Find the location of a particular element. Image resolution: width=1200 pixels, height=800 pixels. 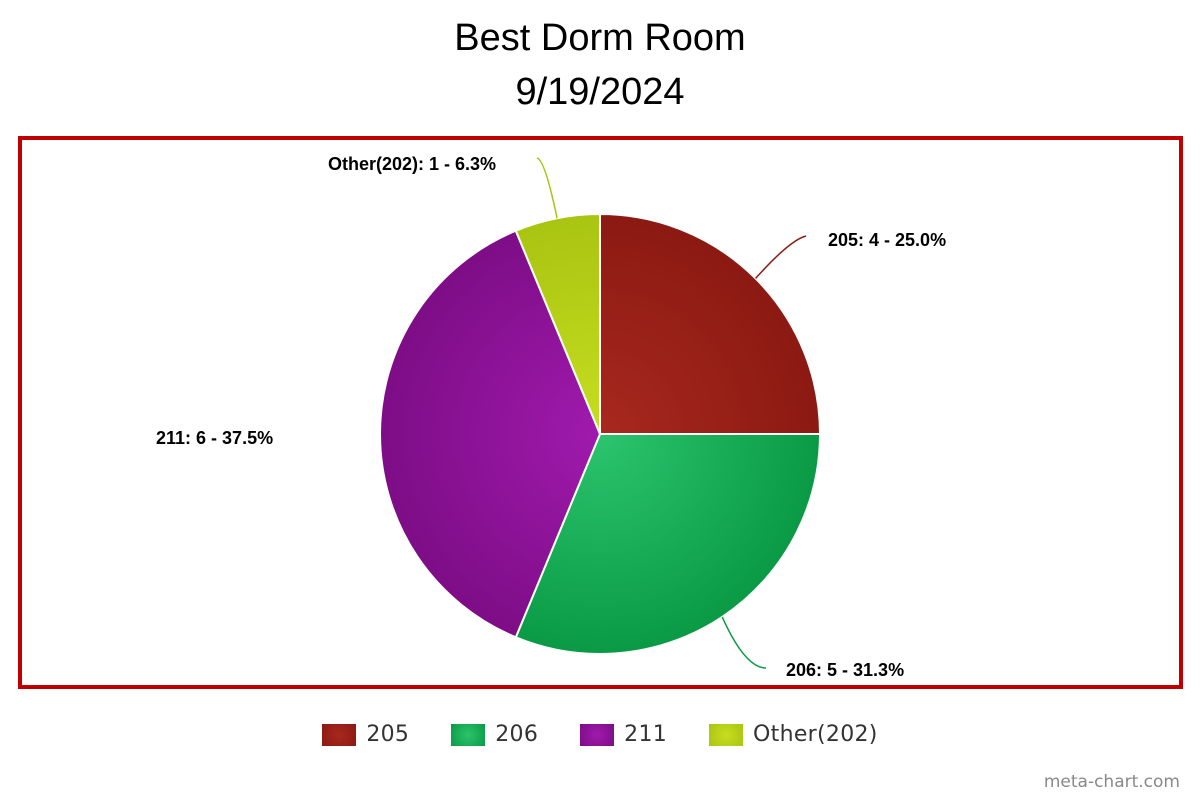

data-label: 206: 5 - 31.3% is located at coordinates (845, 670).